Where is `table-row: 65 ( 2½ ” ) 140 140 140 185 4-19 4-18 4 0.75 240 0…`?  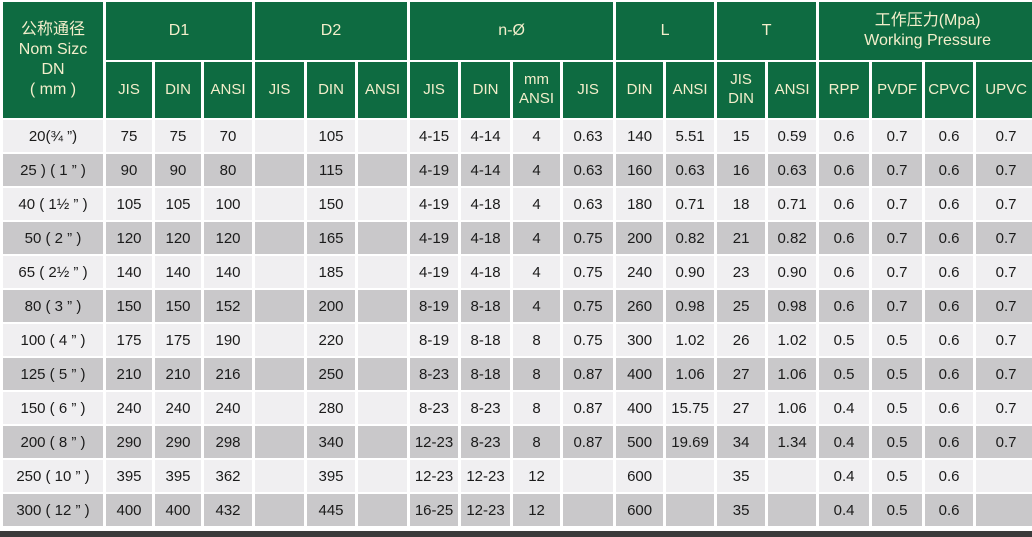
table-row: 65 ( 2½ ” ) 140 140 140 185 4-19 4-18 4 0.75 240 0… is located at coordinates (517, 272).